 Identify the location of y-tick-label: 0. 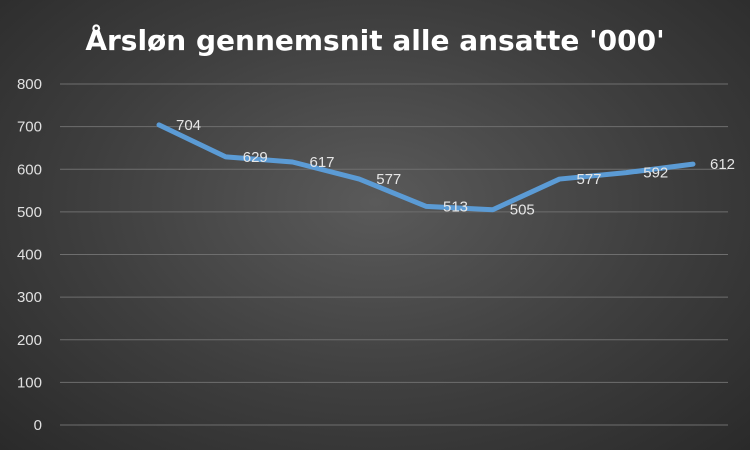
(38, 425).